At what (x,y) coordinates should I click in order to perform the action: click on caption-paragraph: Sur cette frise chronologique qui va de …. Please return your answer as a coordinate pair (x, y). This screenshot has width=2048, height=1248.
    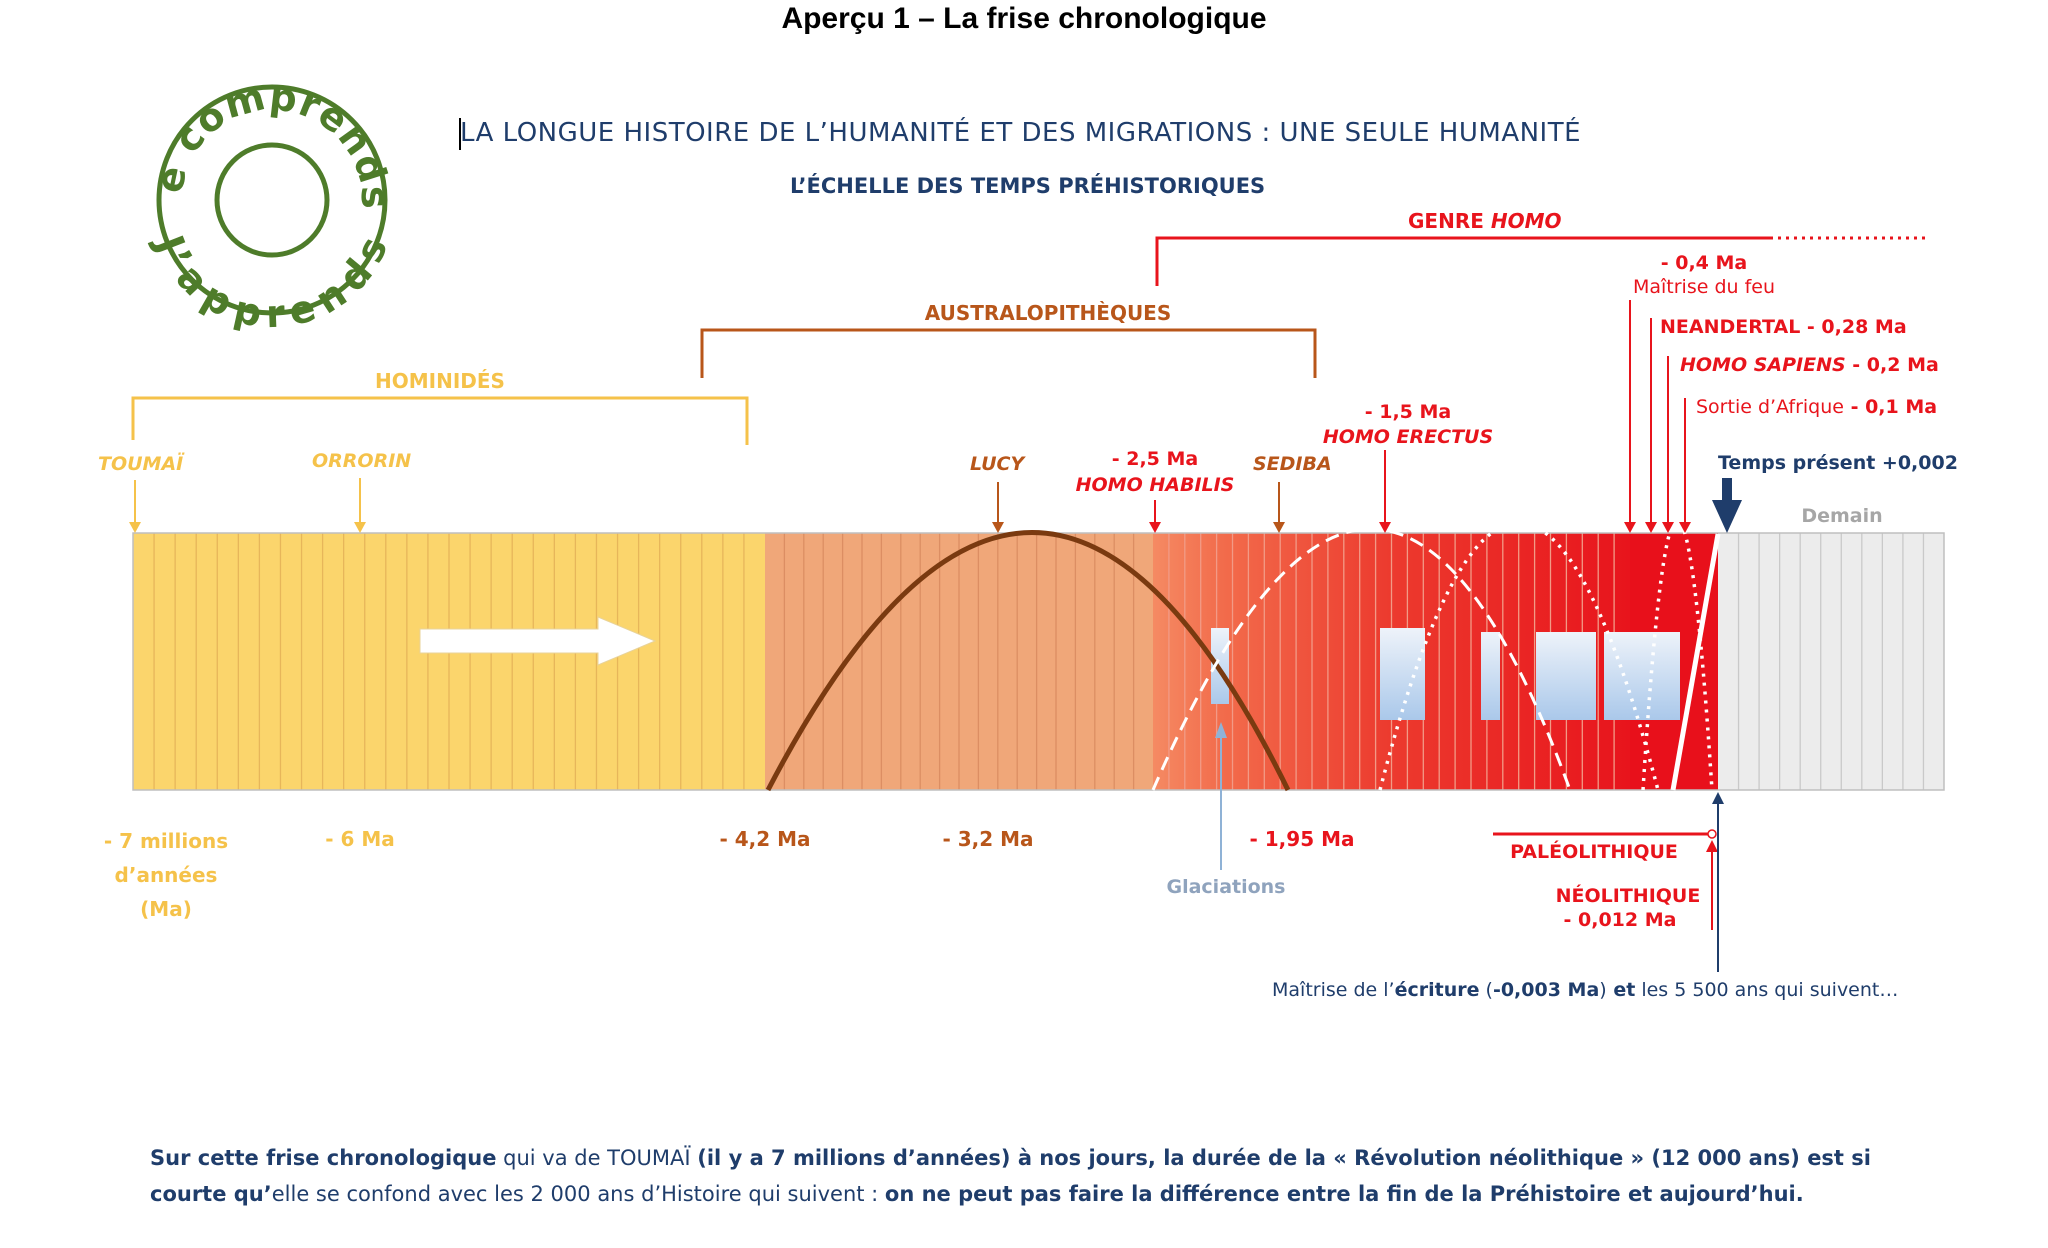
    Looking at the image, I should click on (1010, 1176).